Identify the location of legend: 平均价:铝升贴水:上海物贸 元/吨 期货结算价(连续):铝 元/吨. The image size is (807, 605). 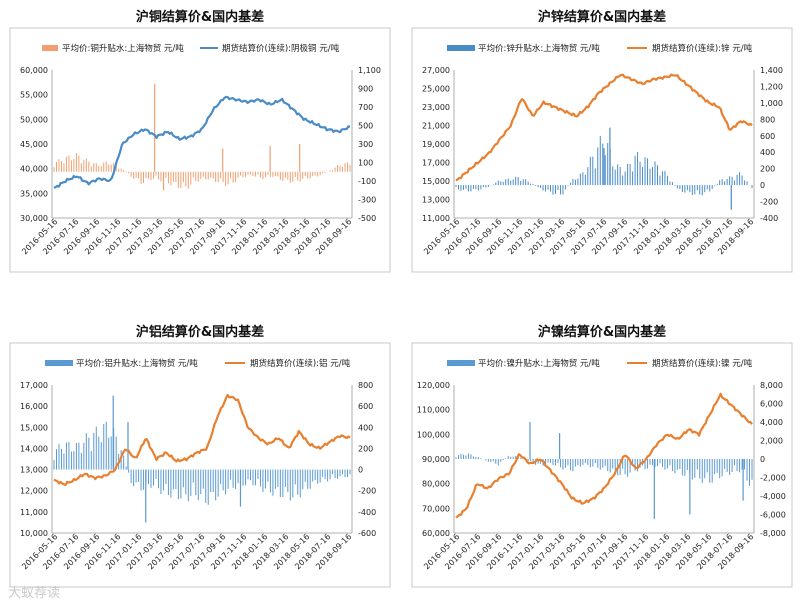
(198, 363).